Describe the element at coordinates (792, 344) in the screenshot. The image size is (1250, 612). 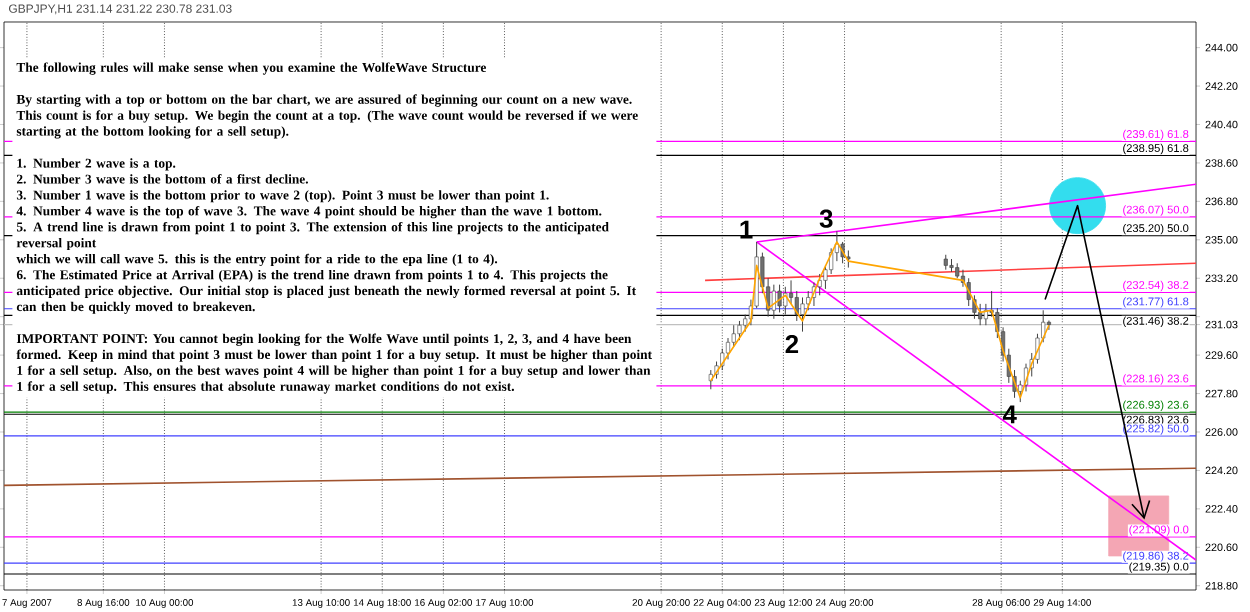
I see `annotation: 2` at that location.